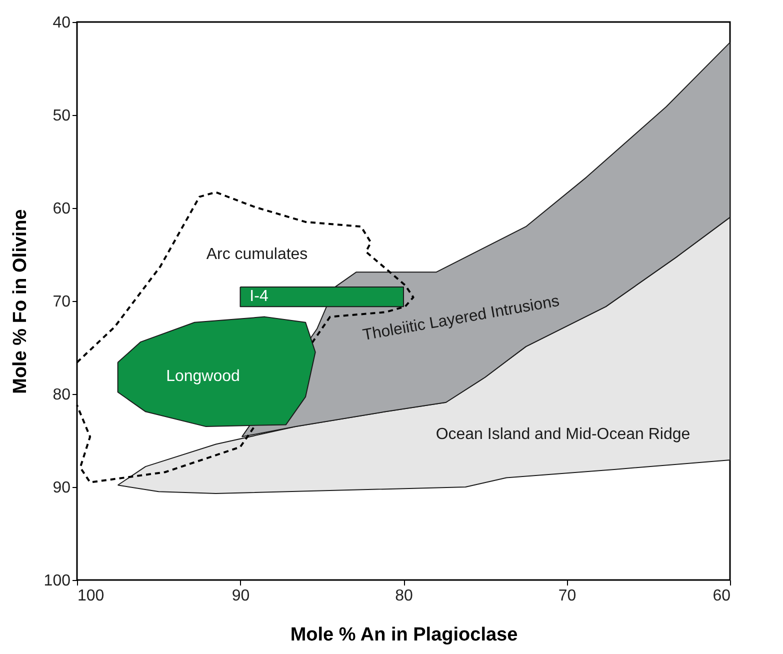 The width and height of the screenshot is (783, 654). What do you see at coordinates (61, 395) in the screenshot?
I see `y-tick-label: 80` at bounding box center [61, 395].